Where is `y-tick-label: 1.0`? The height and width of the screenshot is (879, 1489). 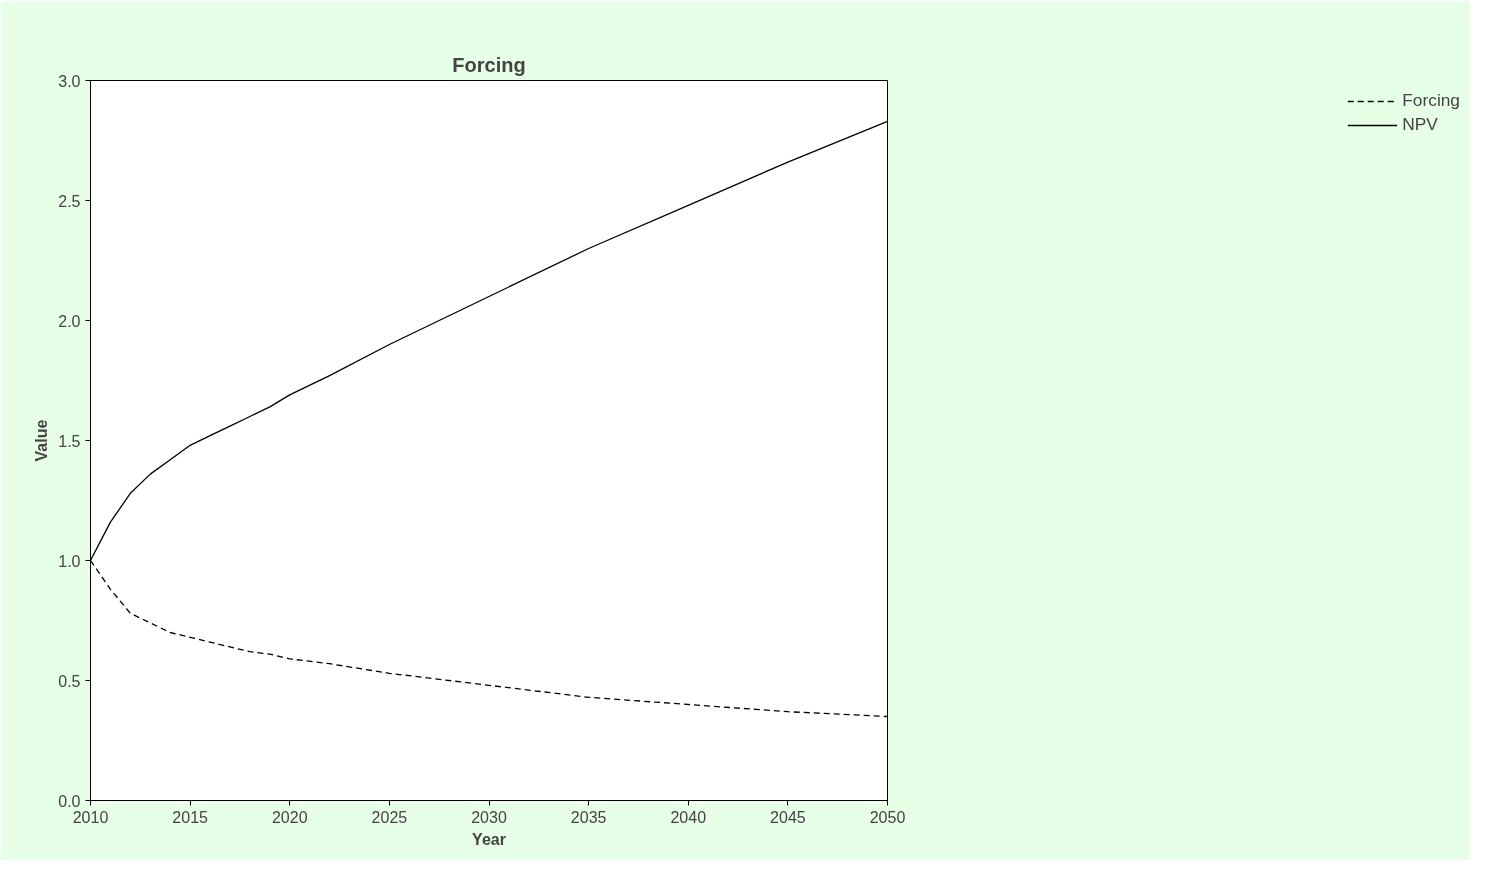 y-tick-label: 1.0 is located at coordinates (69, 561).